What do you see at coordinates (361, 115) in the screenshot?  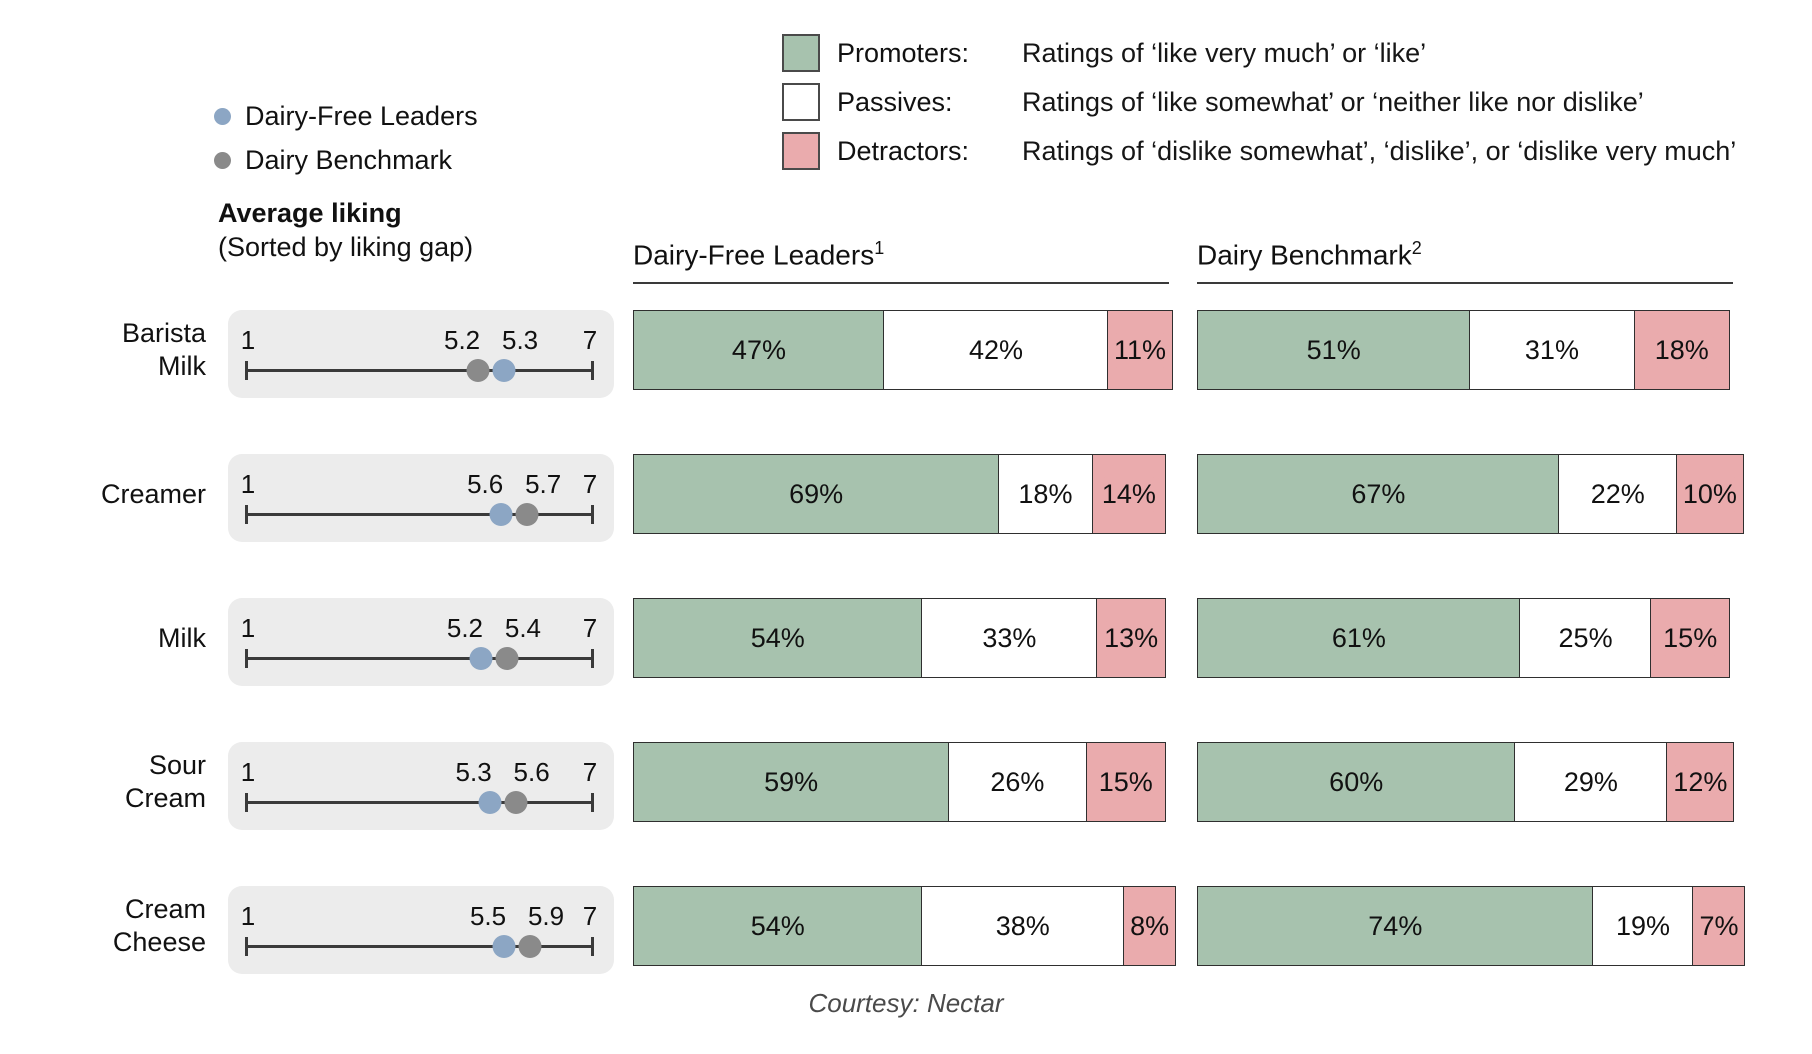 I see `series-legend-label: Dairy-Free Leaders` at bounding box center [361, 115].